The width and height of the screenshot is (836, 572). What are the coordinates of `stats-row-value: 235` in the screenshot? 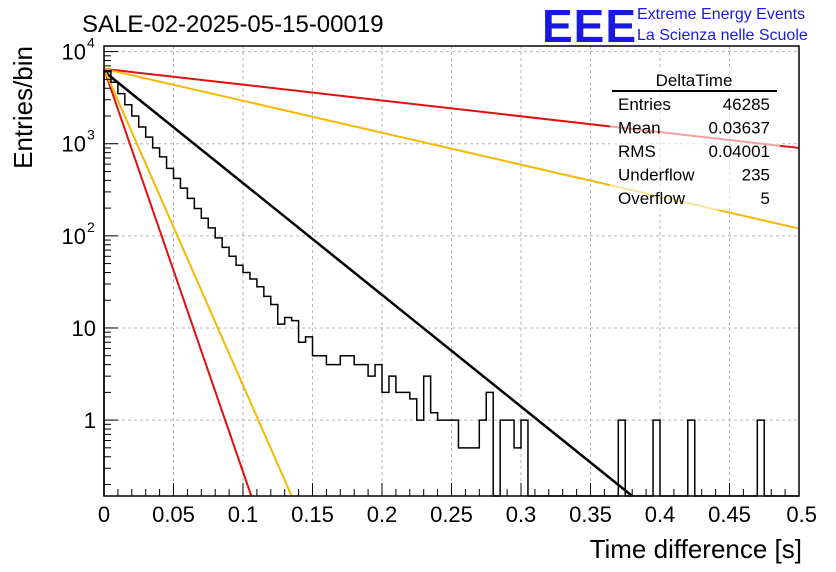 It's located at (756, 175).